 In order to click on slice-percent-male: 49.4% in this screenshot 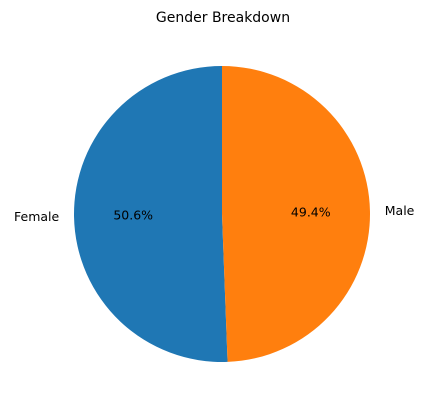, I will do `click(311, 211)`.